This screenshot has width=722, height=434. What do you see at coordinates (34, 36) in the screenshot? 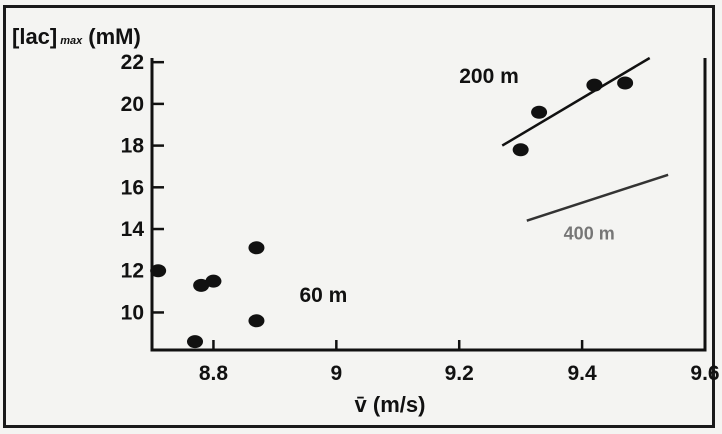
I see `y-axis-title-main: [lac]` at bounding box center [34, 36].